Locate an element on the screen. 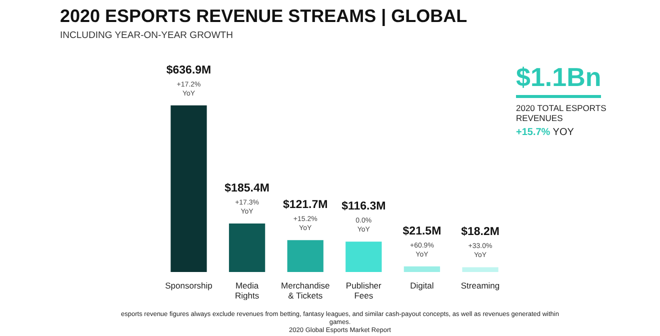 Image resolution: width=660 pixels, height=336 pixels. x-tick-label: Merchandise & Tickets is located at coordinates (305, 290).